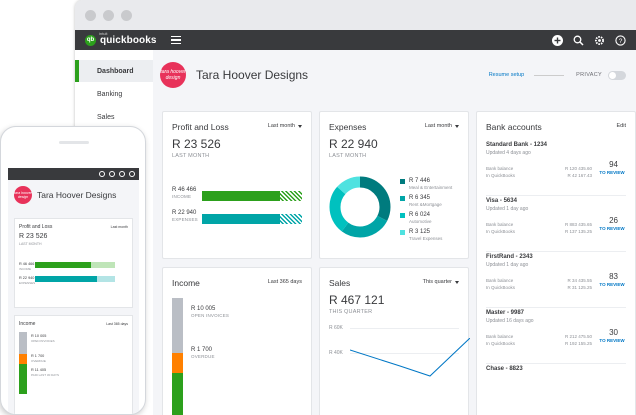  I want to click on legend-amount: R 7 446, so click(420, 181).